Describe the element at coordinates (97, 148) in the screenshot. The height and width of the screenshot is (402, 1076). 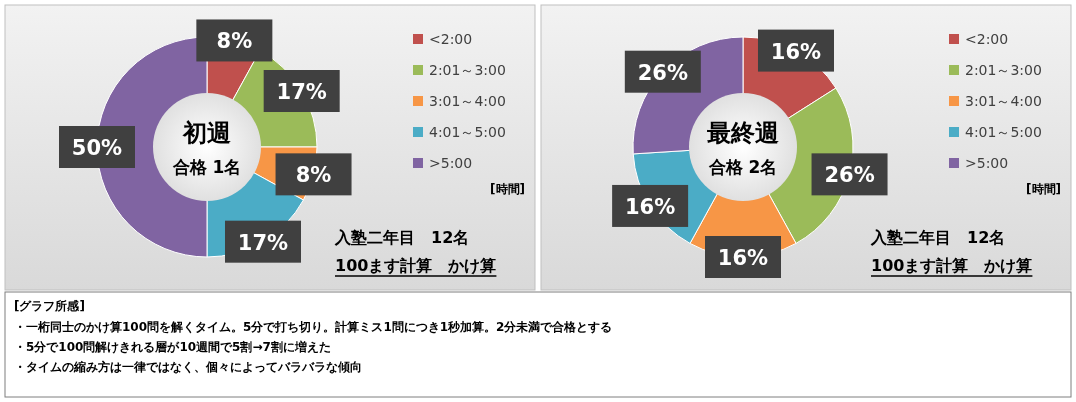
I see `data-label: 50%` at that location.